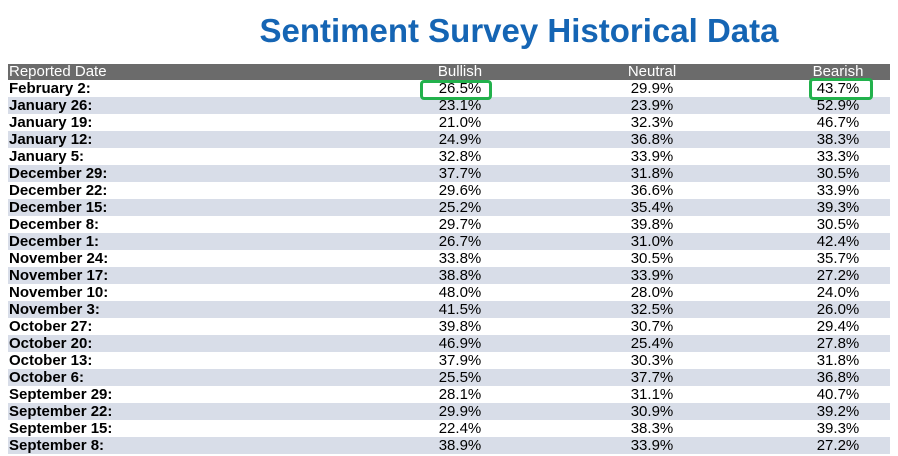 This screenshot has height=456, width=898. Describe the element at coordinates (652, 122) in the screenshot. I see `row-neutral: 32.3%` at that location.